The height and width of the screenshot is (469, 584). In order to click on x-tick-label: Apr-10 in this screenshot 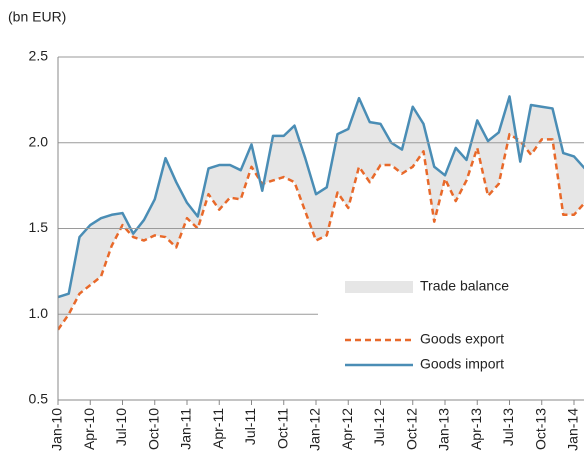, I will do `click(89, 429)`.